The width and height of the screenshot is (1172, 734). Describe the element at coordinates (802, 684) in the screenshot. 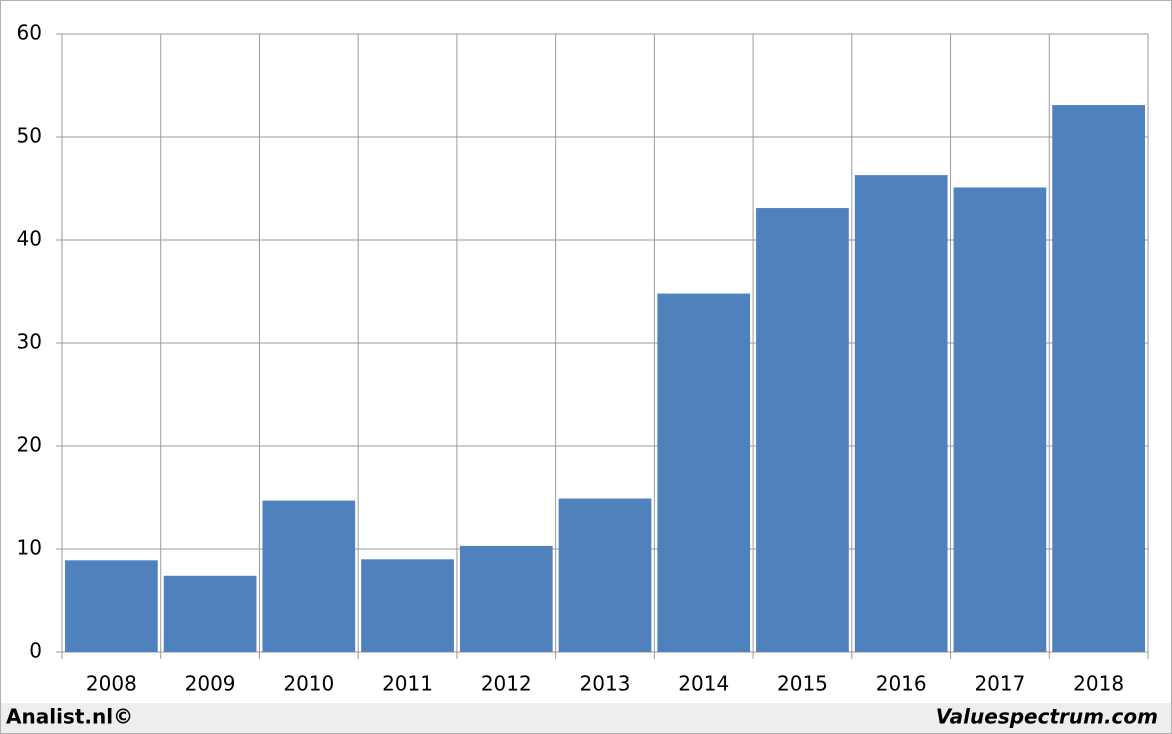

I see `x-tick-label: 2015` at that location.